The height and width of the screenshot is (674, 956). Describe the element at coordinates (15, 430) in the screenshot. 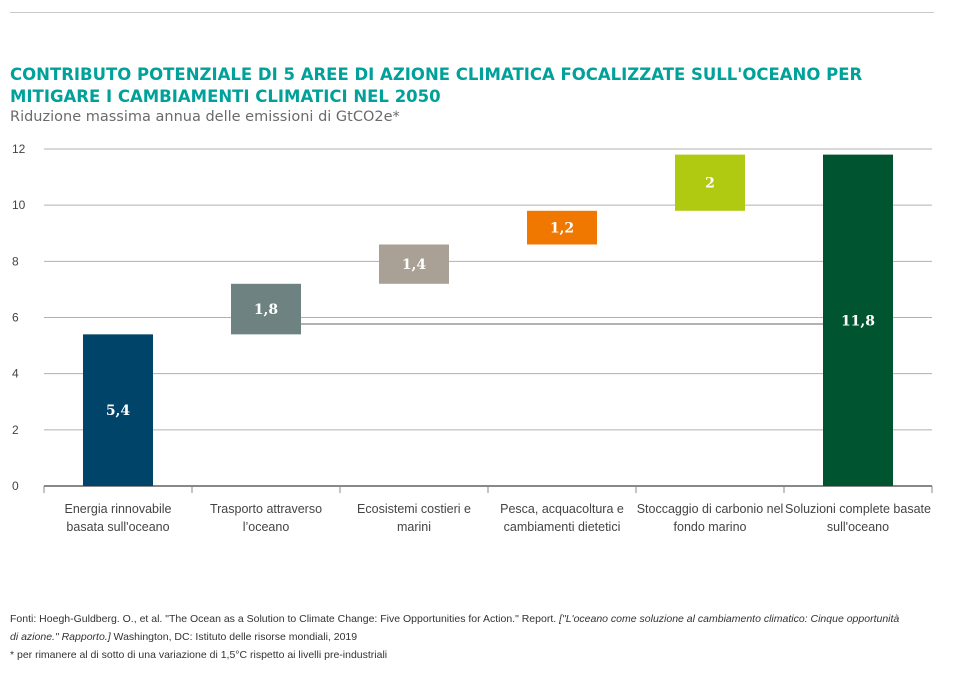

I see `y-tick-label: 2` at that location.